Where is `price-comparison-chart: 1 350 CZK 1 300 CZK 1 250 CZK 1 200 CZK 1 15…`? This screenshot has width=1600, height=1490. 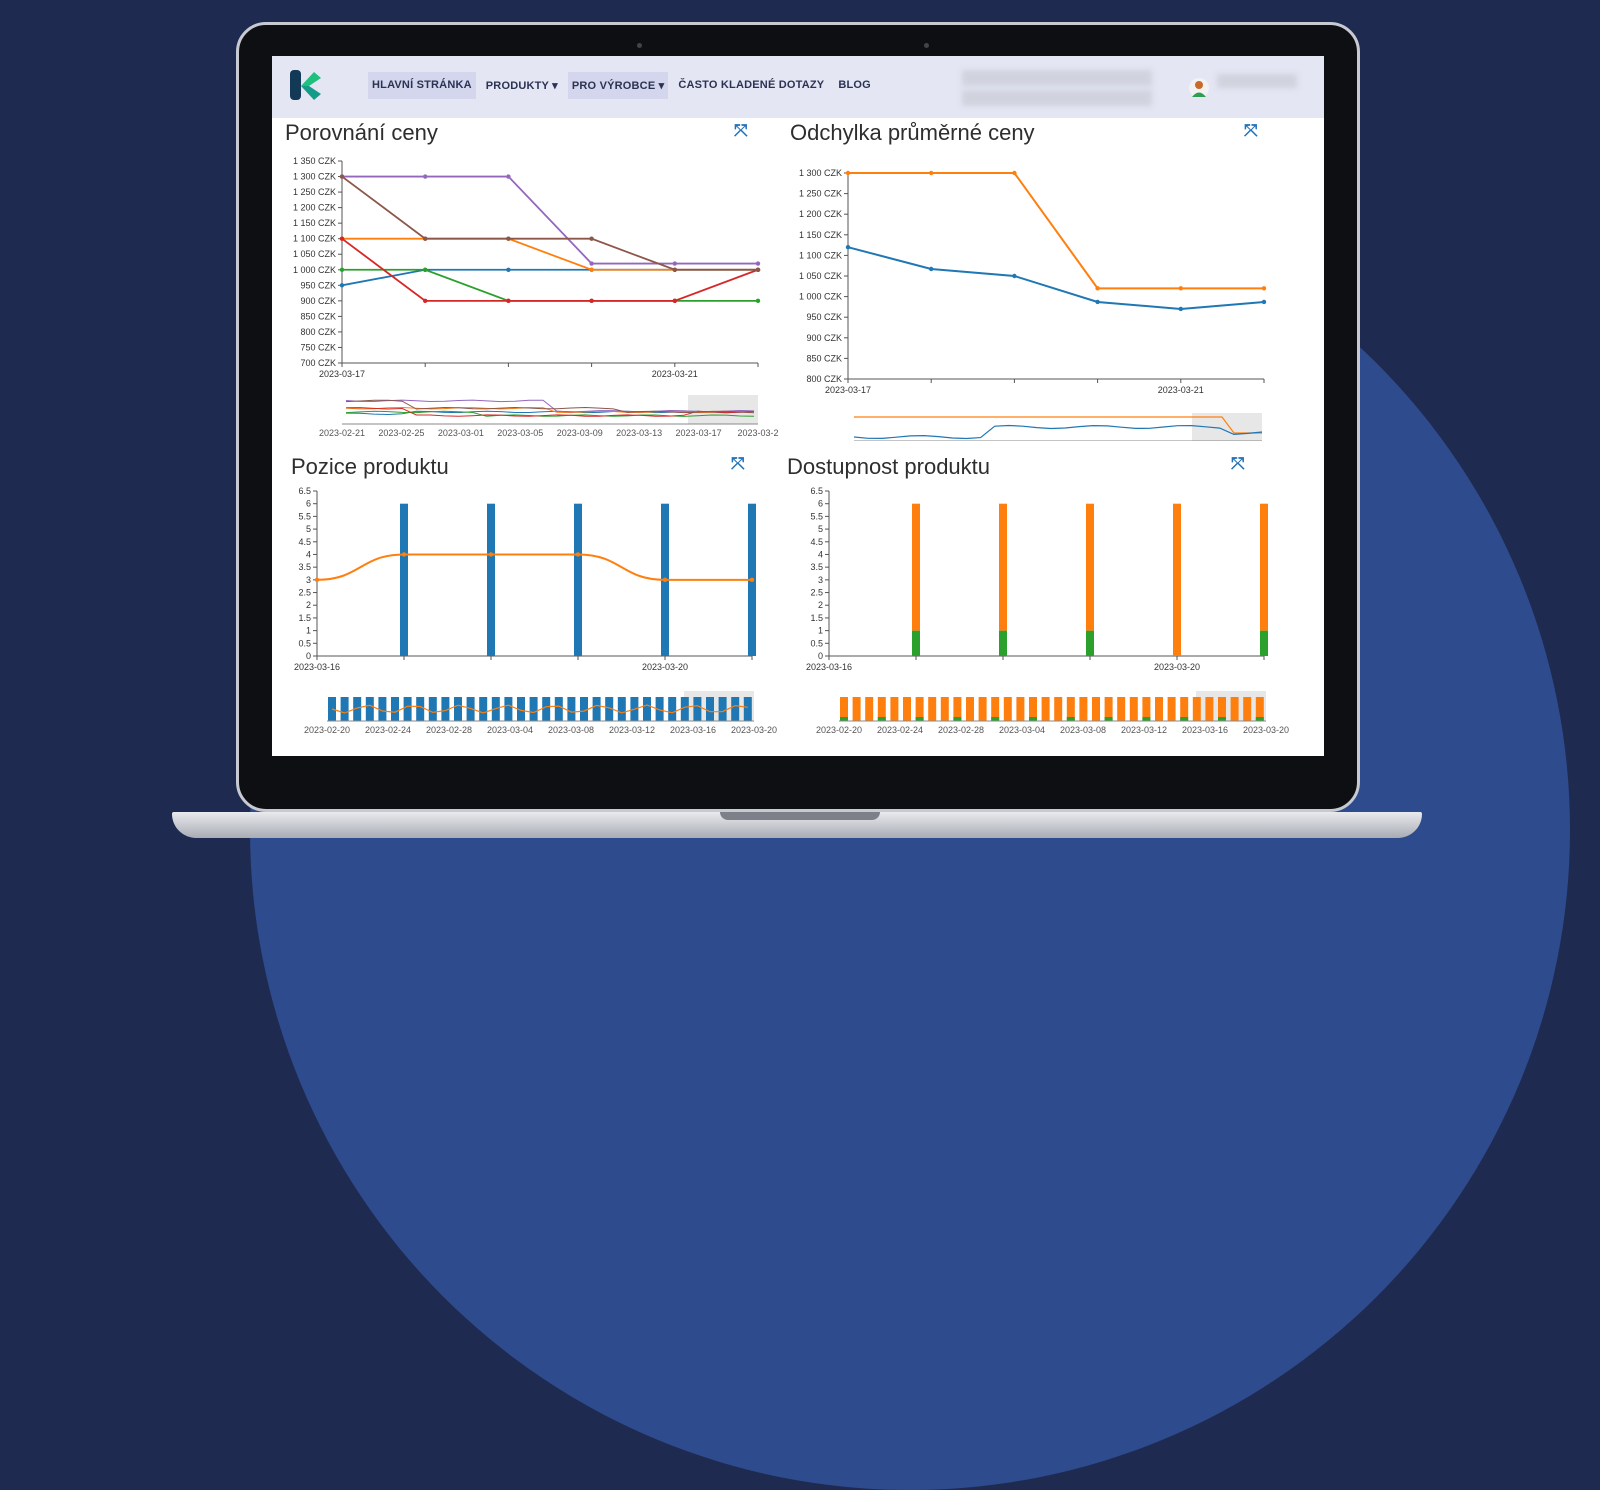
price-comparison-chart: 1 350 CZK 1 300 CZK 1 250 CZK 1 200 CZK 1 15… is located at coordinates (536, 297).